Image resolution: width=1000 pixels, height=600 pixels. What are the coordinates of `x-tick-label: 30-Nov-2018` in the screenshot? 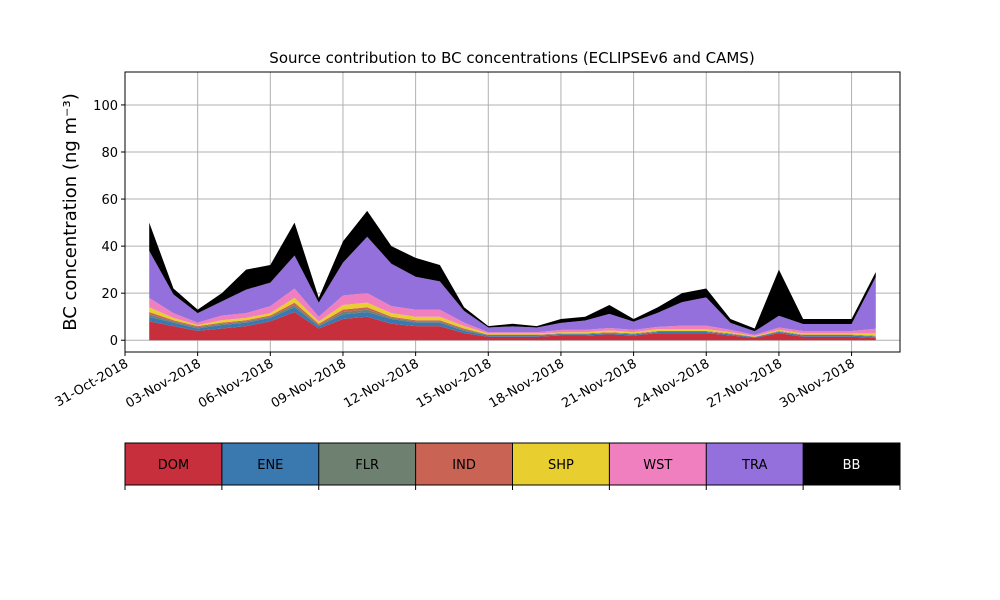 It's located at (817, 383).